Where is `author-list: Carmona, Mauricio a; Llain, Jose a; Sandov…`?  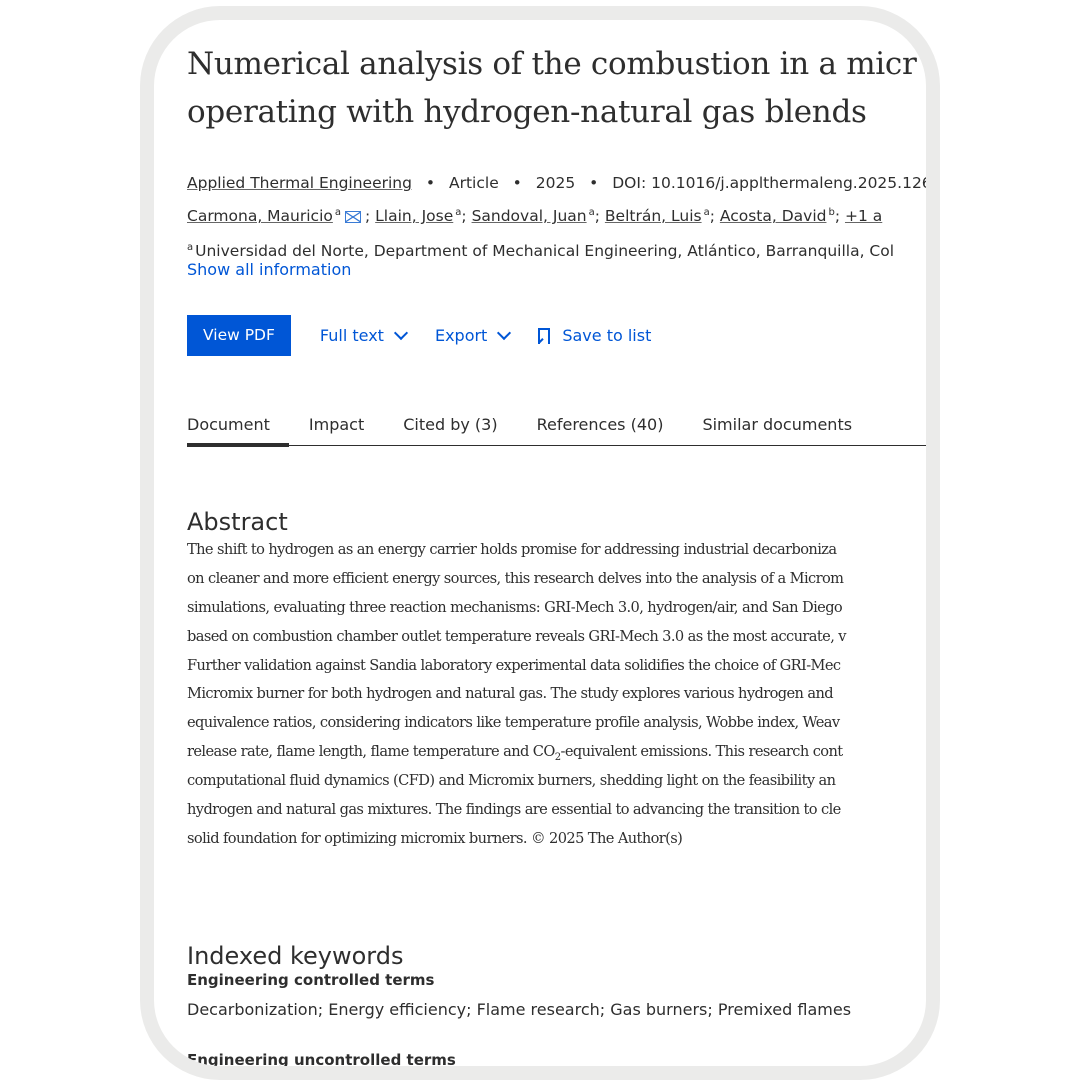 author-list: Carmona, Mauricio a; Llain, Jose a; Sandov… is located at coordinates (535, 216).